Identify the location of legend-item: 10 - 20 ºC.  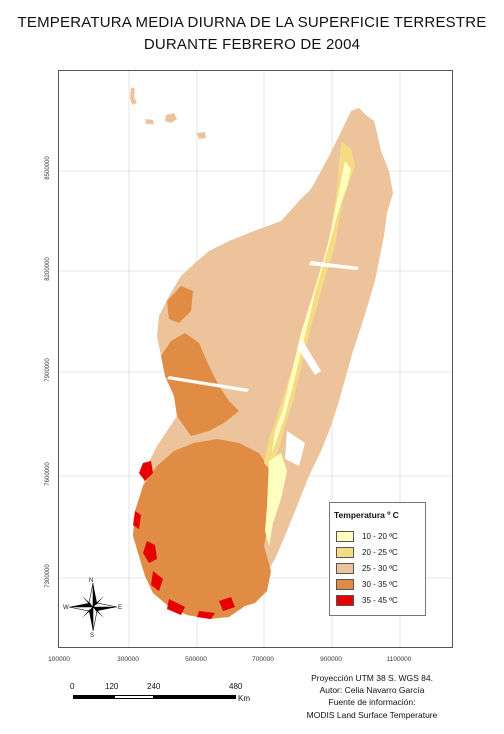
(380, 537).